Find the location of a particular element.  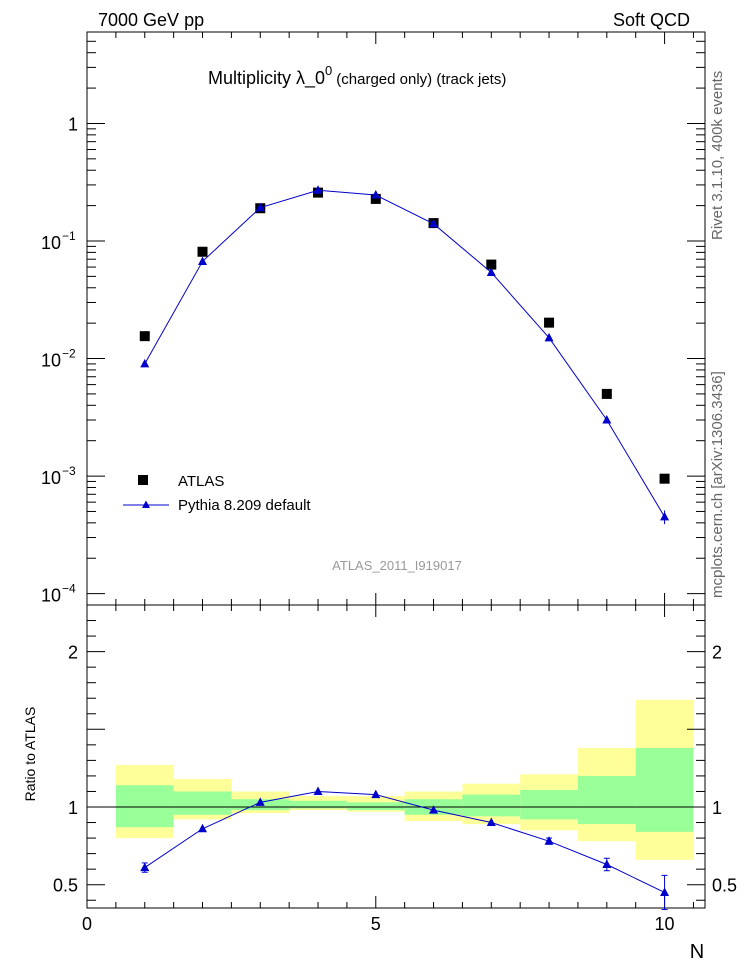

y-tick-exponent: −3 is located at coordinates (69, 471).